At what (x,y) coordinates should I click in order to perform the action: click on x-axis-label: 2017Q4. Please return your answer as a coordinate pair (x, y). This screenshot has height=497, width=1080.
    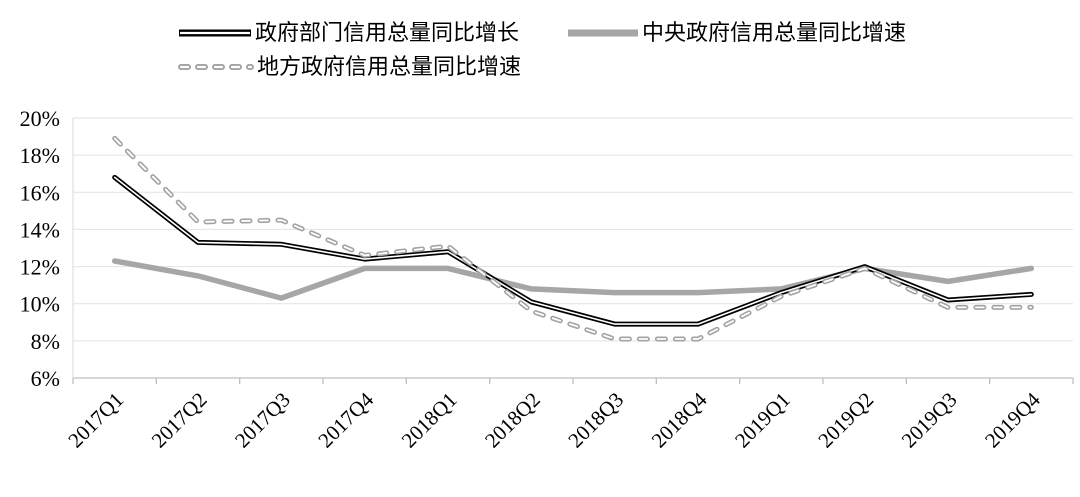
    Looking at the image, I should click on (345, 419).